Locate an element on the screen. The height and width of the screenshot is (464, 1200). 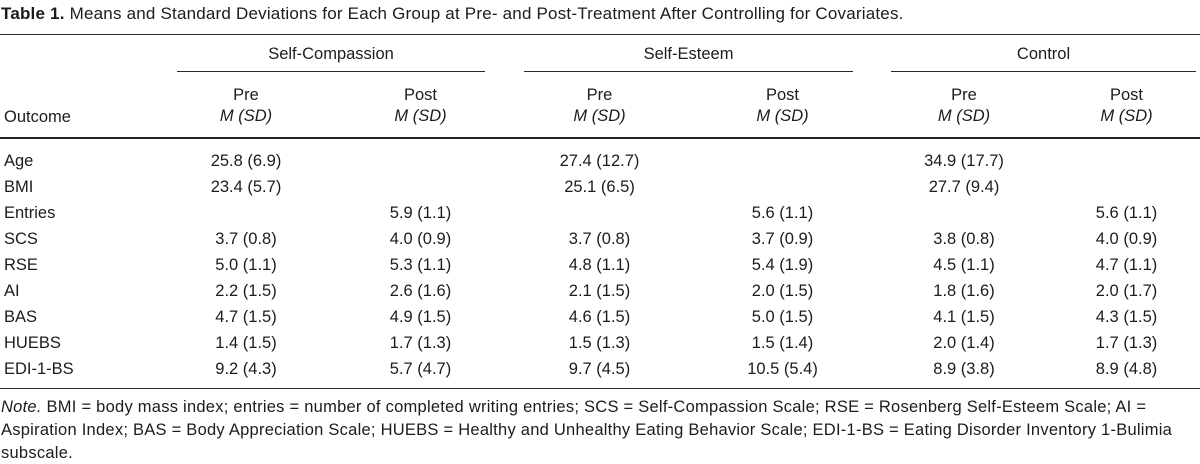
cell-sc-post: 4.0 (0.9) is located at coordinates (420, 239).